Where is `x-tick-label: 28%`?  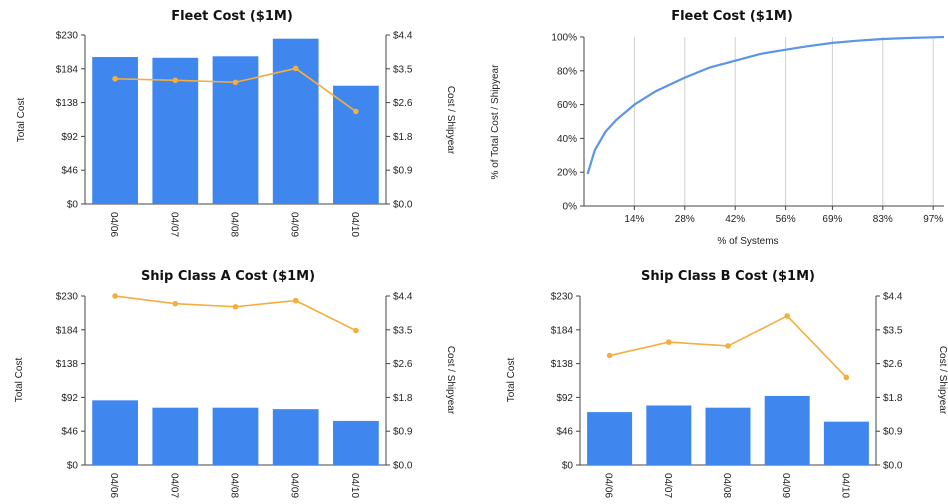 x-tick-label: 28% is located at coordinates (685, 219).